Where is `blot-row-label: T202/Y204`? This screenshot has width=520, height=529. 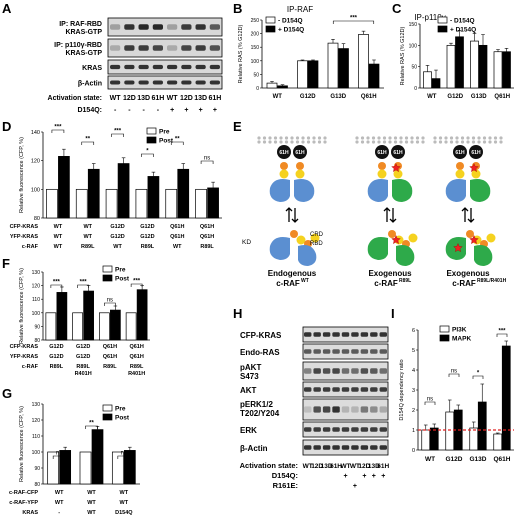 blot-row-label: T202/Y204 is located at coordinates (260, 413).